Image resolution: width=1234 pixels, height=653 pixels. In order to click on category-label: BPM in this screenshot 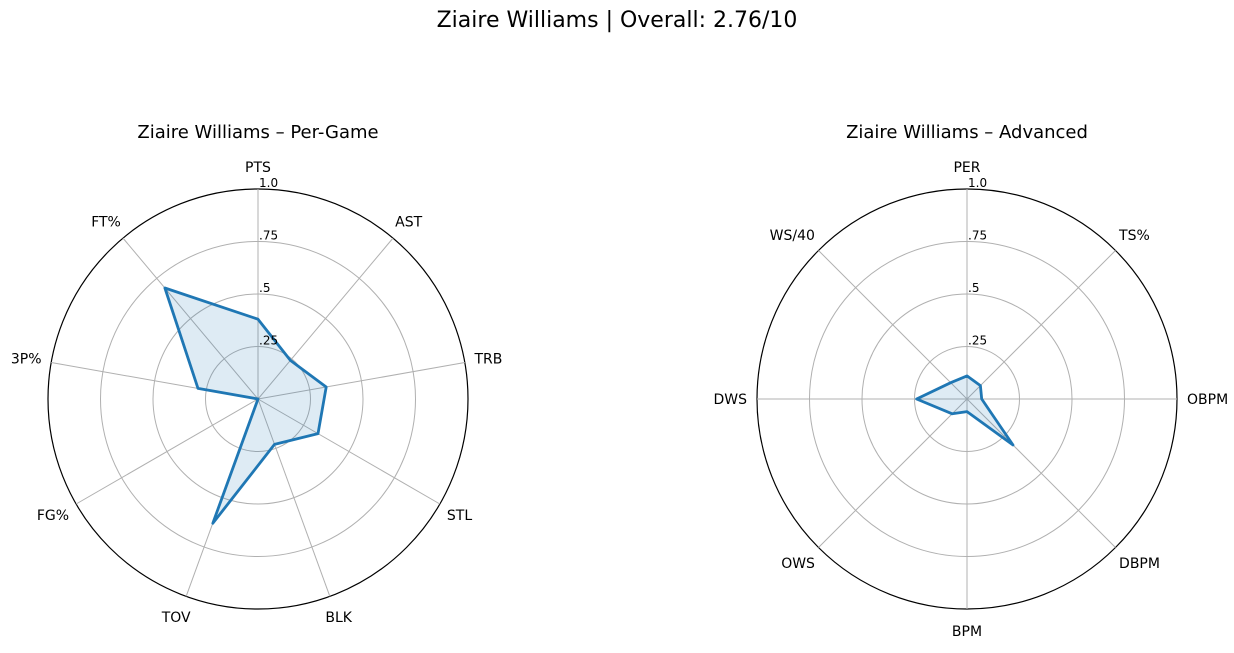, I will do `click(967, 632)`.